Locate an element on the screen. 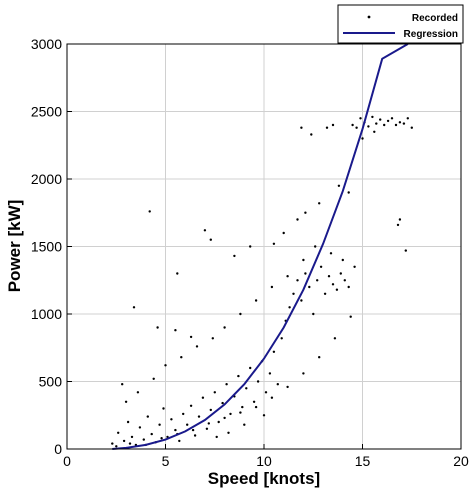  legend-recorded-label: Recorded is located at coordinates (435, 18).